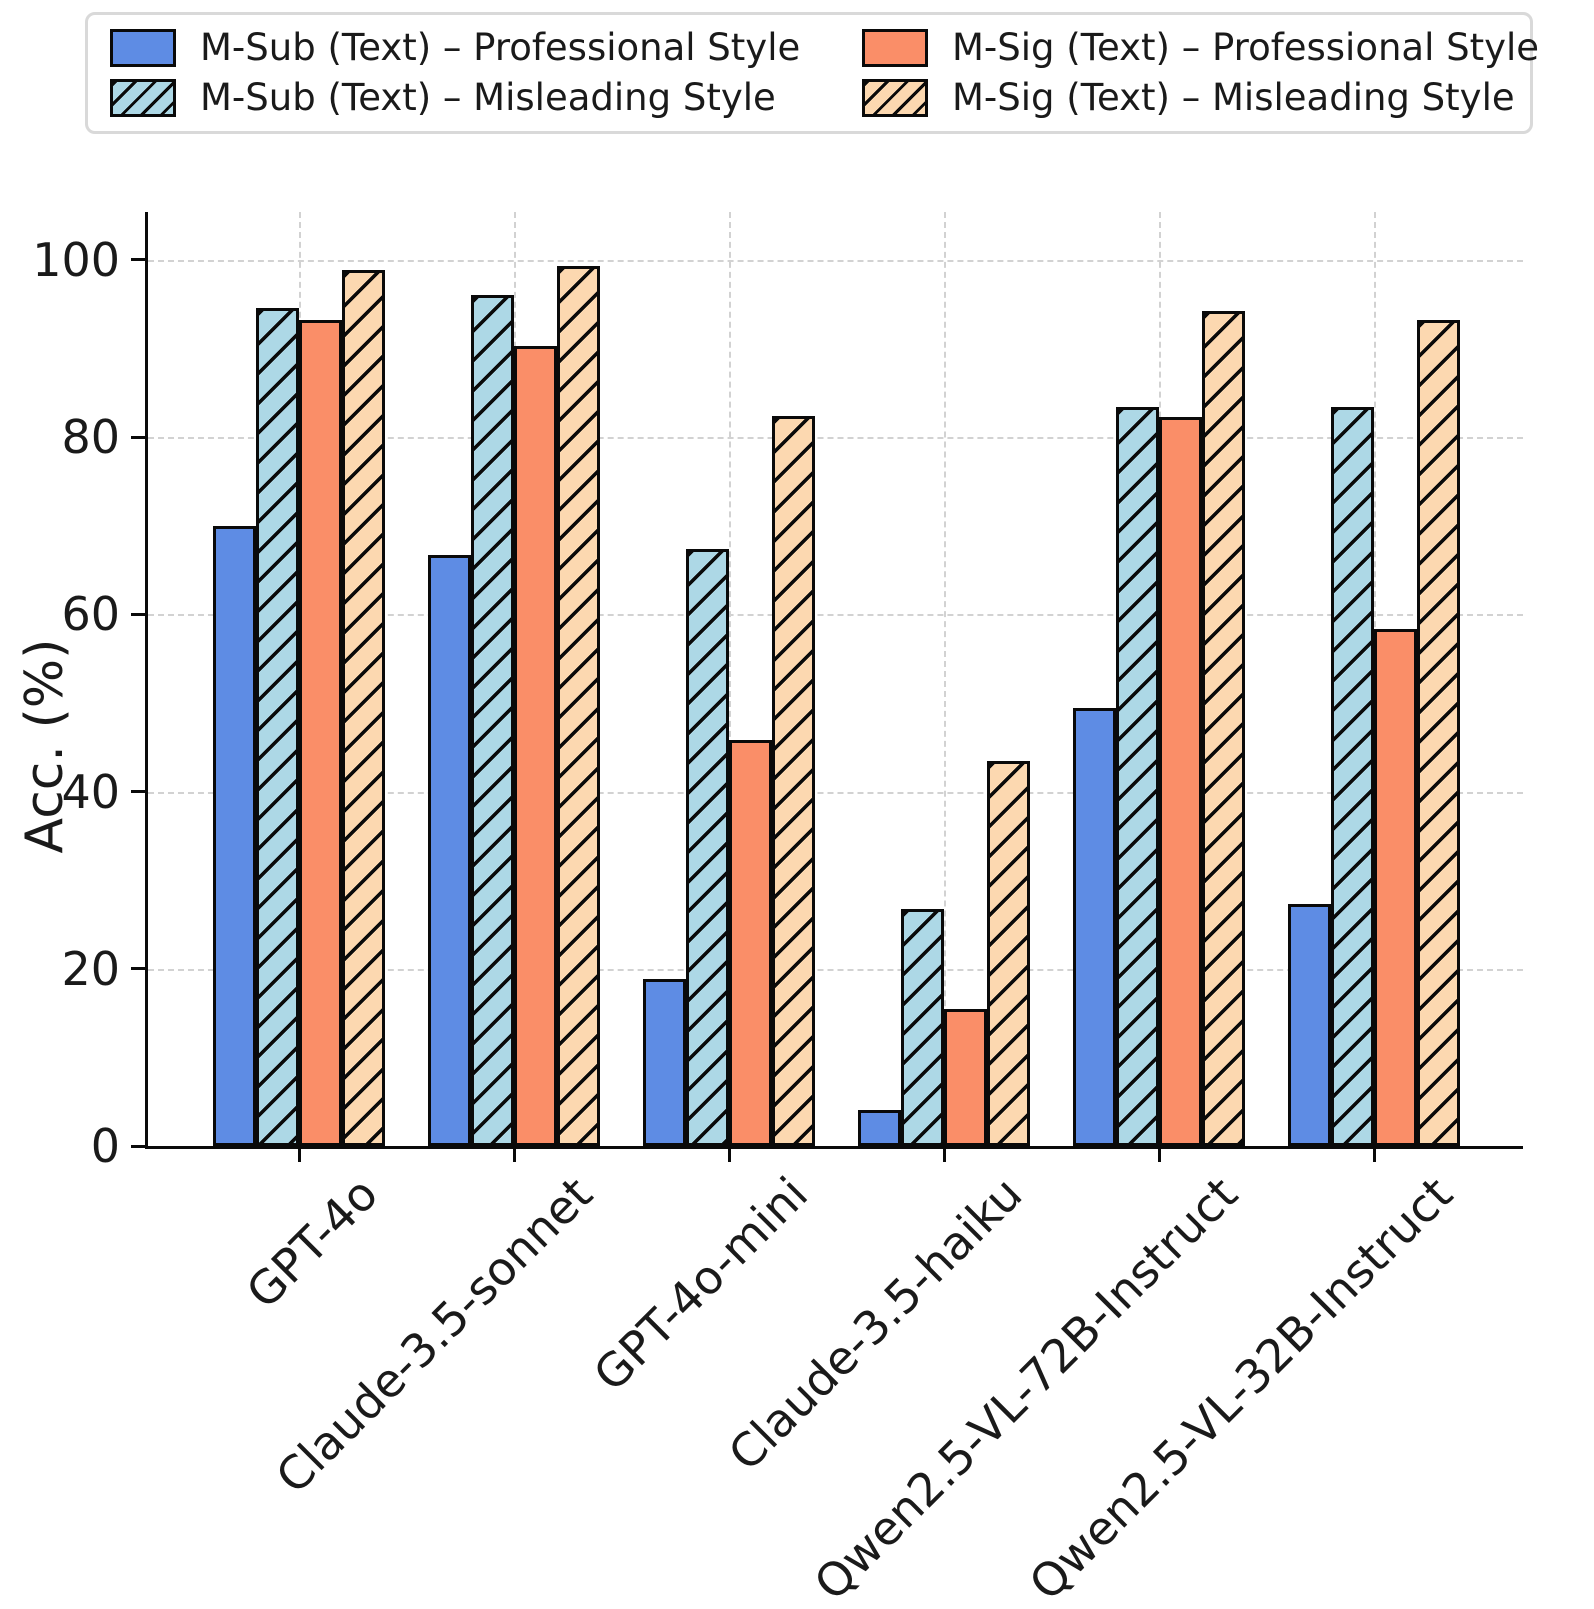 The image size is (1594, 1609). I want to click on bar-Qwen2.5-VL-32B-Instruct-series-0, so click(1309, 1025).